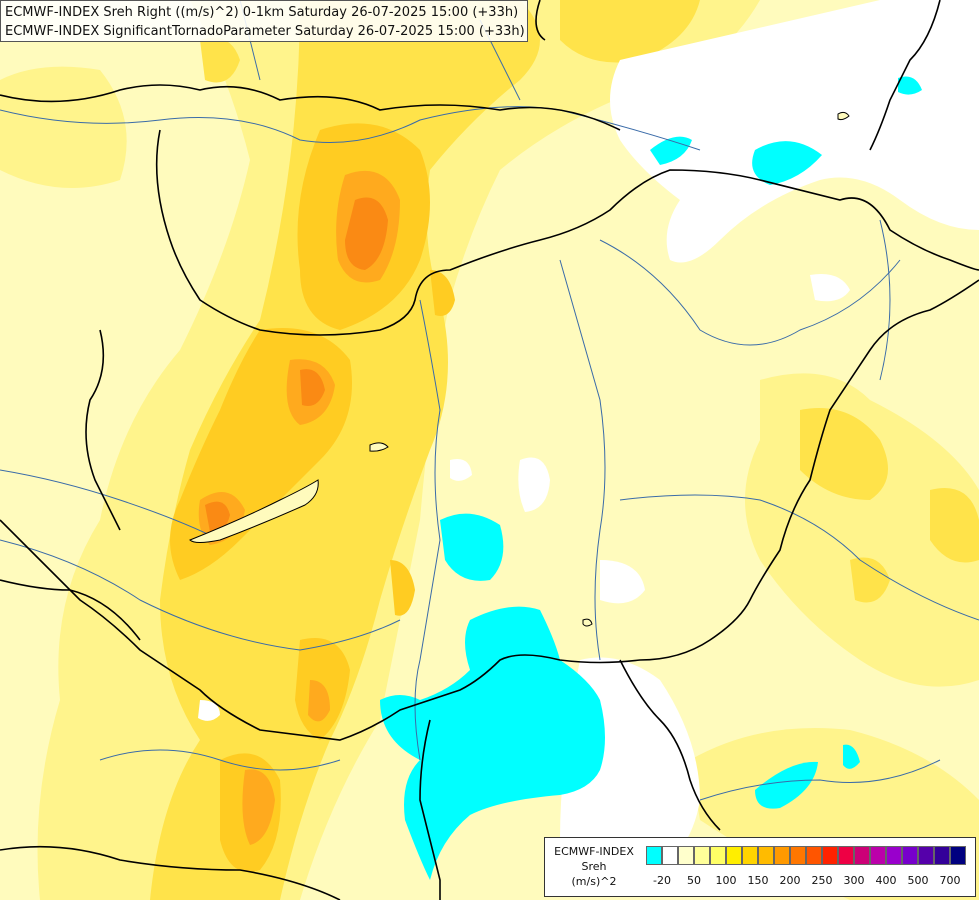 Image resolution: width=979 pixels, height=900 pixels. I want to click on legend-tick-label: 500, so click(918, 880).